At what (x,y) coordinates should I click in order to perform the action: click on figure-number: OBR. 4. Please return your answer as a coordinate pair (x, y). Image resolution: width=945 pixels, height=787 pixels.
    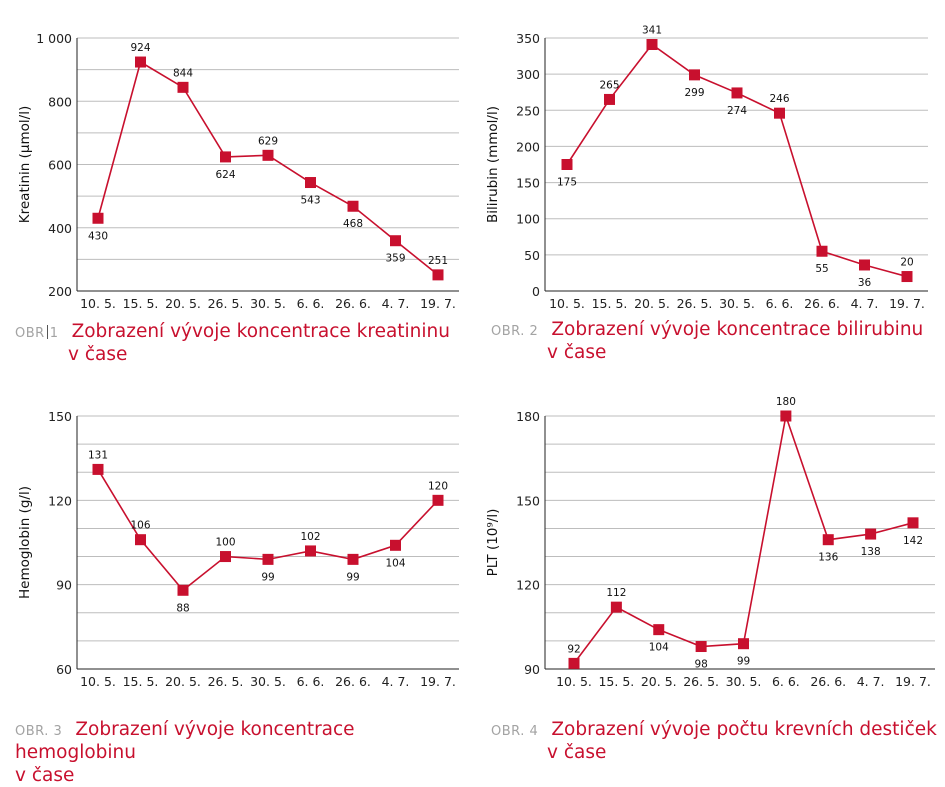
    Looking at the image, I should click on (515, 731).